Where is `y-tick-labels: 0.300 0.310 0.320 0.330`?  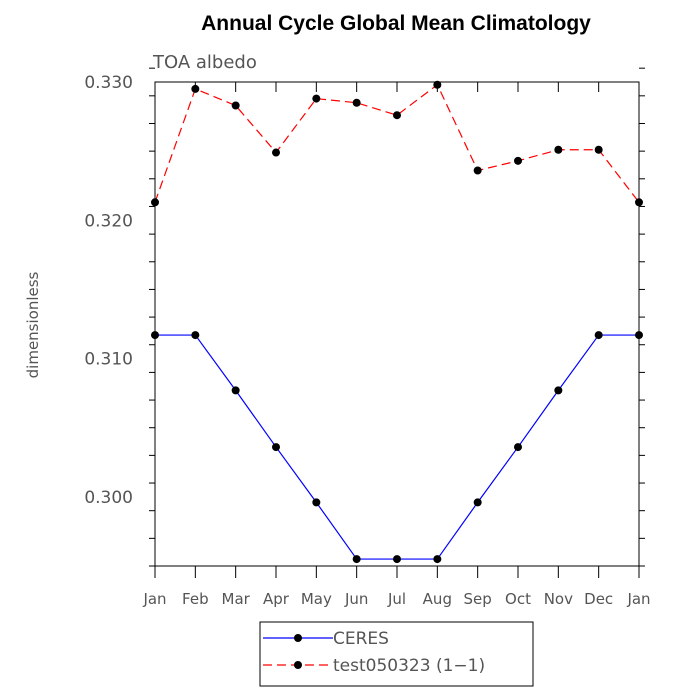
y-tick-labels: 0.300 0.310 0.320 0.330 is located at coordinates (108, 290).